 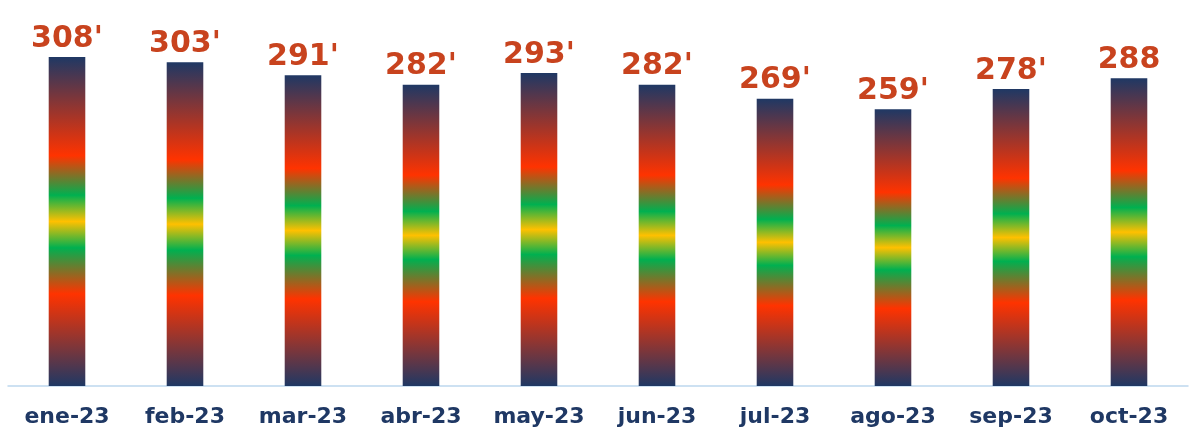 What do you see at coordinates (185, 415) in the screenshot?
I see `x-tick-label: feb-23` at bounding box center [185, 415].